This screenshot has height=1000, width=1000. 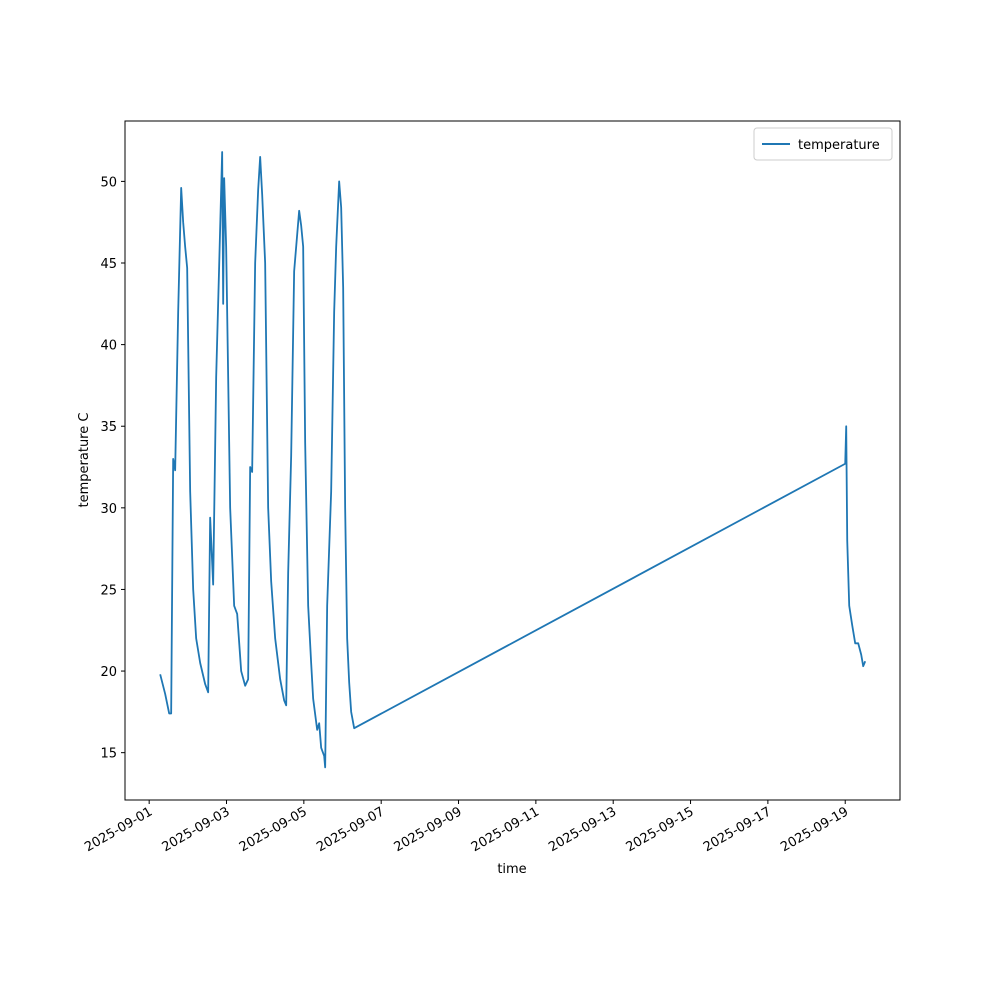 What do you see at coordinates (350, 829) in the screenshot?
I see `x-tick-label: 2025-09-07` at bounding box center [350, 829].